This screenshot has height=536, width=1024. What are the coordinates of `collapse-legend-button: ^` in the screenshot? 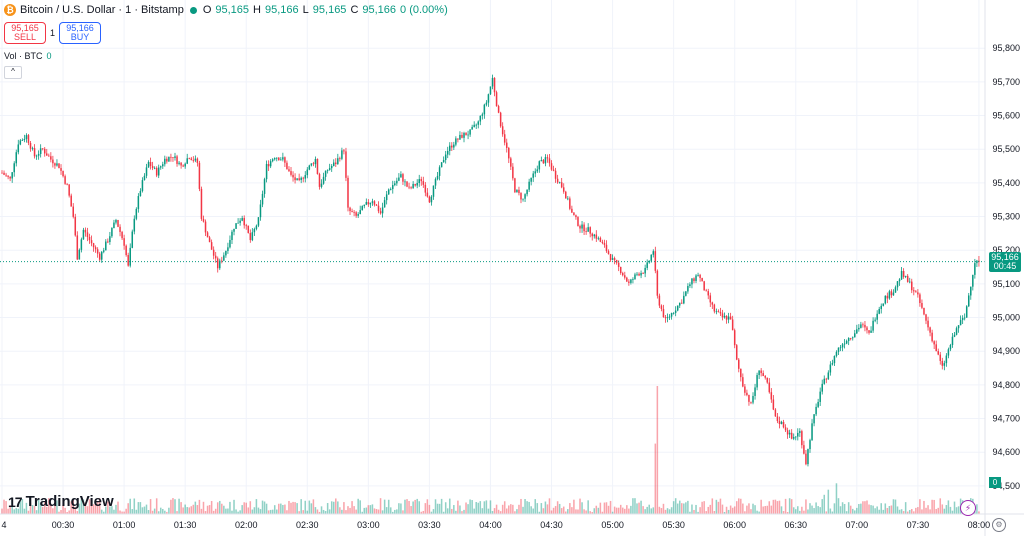 It's located at (13, 72).